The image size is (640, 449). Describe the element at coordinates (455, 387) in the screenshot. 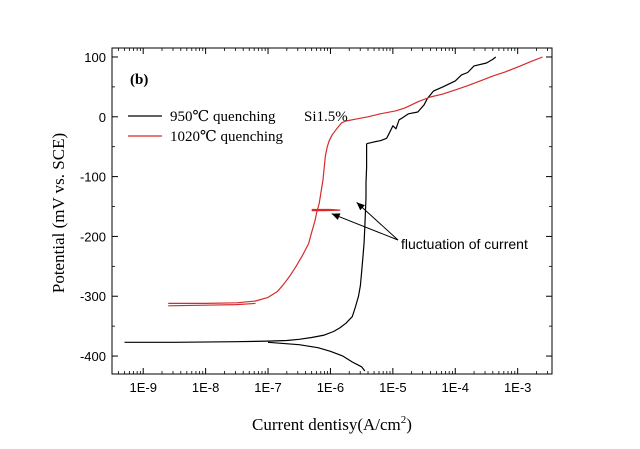

I see `x-tick-label: 1E-4` at that location.